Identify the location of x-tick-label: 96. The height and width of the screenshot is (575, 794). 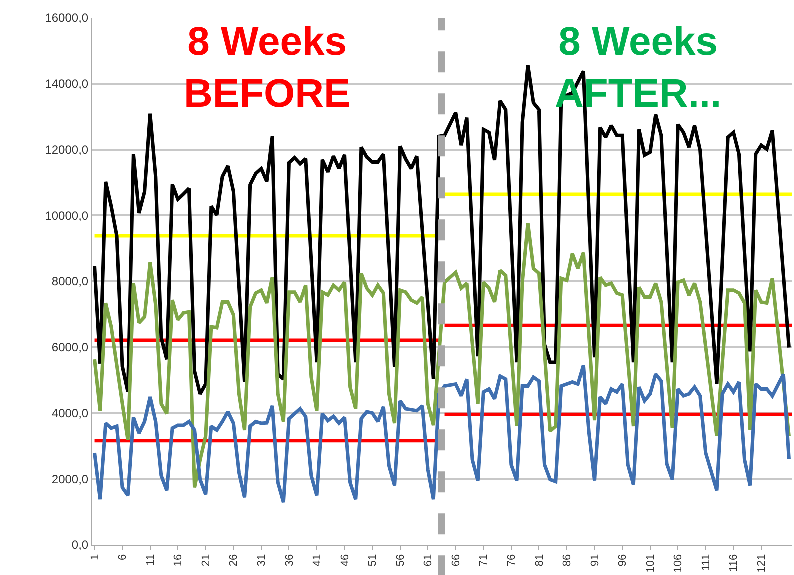
(623, 560).